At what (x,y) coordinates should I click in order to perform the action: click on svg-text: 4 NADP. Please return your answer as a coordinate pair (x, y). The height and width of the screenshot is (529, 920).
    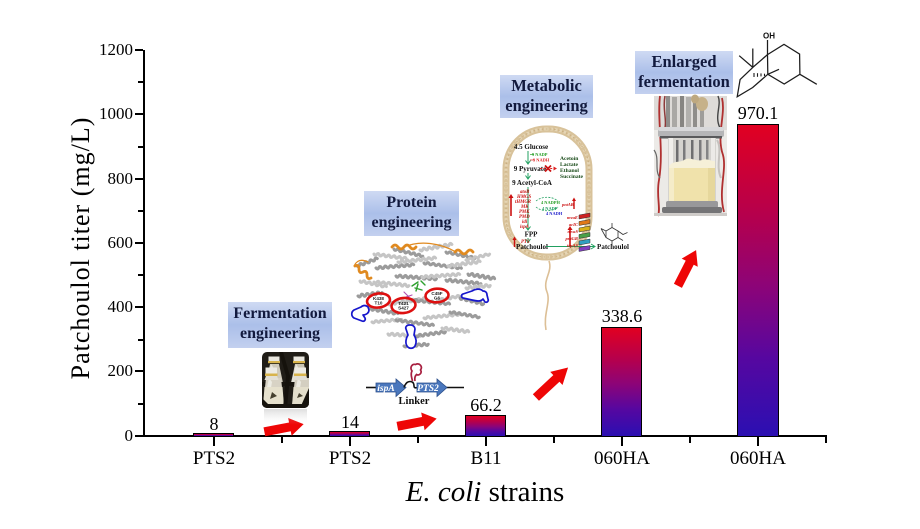
    Looking at the image, I should click on (550, 208).